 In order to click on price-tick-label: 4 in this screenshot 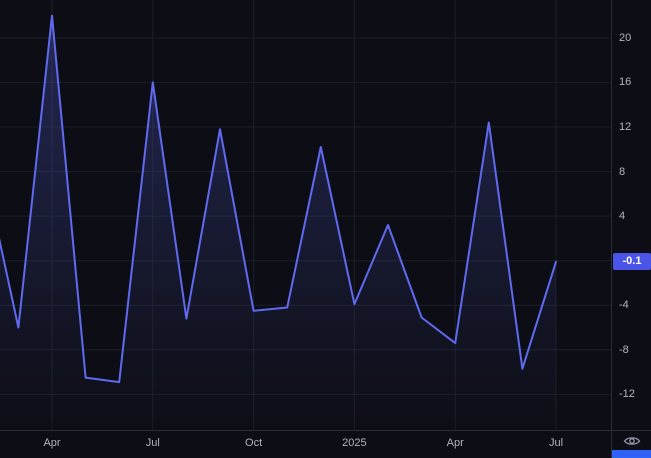, I will do `click(622, 216)`.